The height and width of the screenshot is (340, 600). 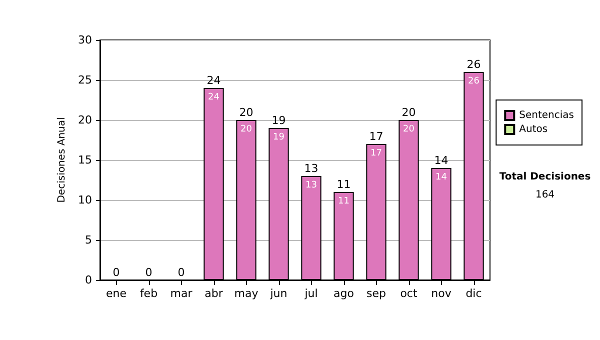 What do you see at coordinates (279, 120) in the screenshot?
I see `total-label: 19` at bounding box center [279, 120].